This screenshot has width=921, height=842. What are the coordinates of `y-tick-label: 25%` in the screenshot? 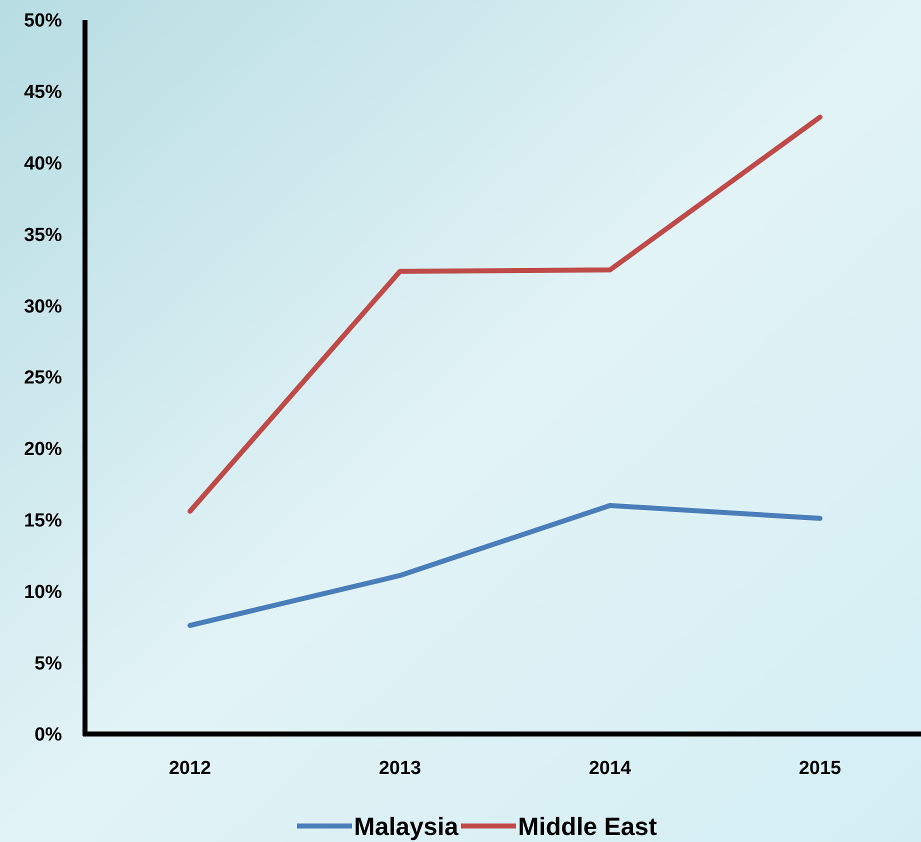 It's located at (43, 378).